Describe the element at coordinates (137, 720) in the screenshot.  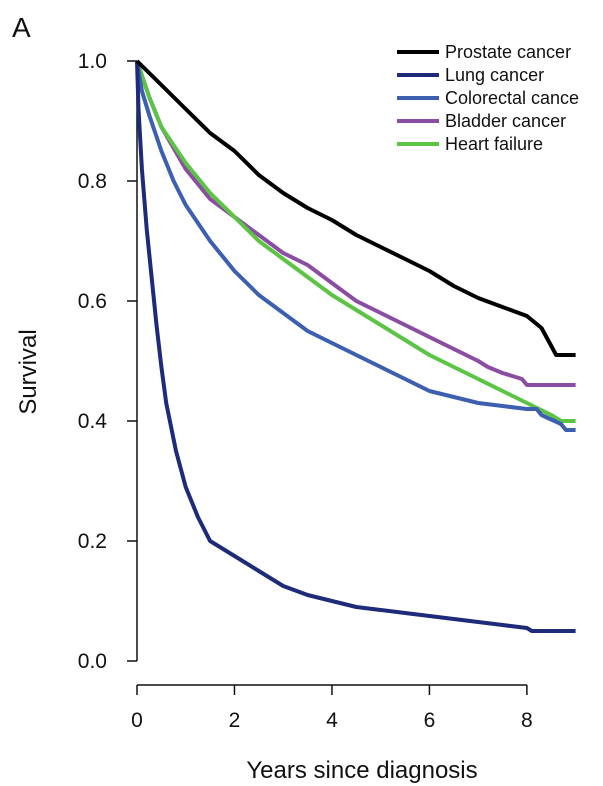
I see `x-tick-label: 0` at that location.